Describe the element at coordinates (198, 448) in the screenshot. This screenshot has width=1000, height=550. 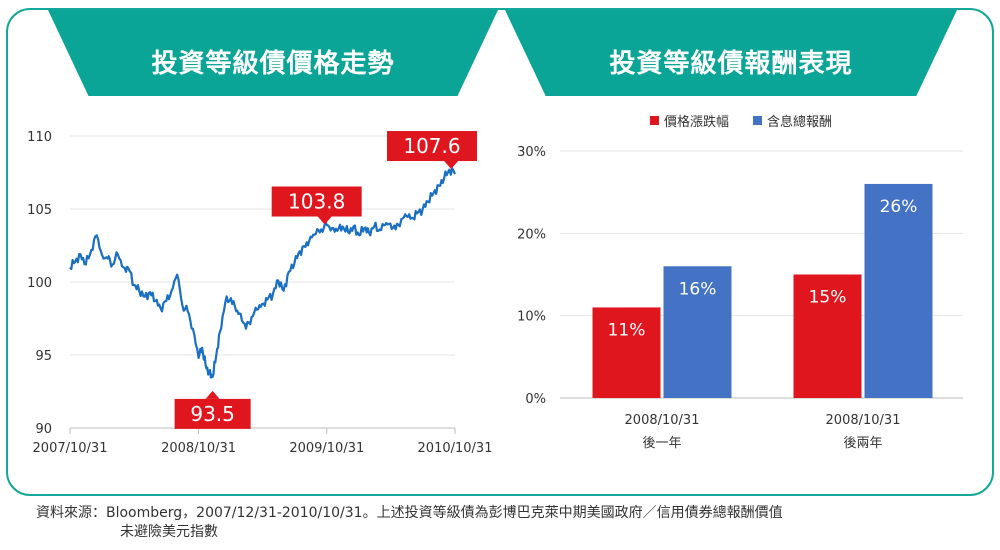
I see `line-chart-x-tick: 2008/10/31` at that location.